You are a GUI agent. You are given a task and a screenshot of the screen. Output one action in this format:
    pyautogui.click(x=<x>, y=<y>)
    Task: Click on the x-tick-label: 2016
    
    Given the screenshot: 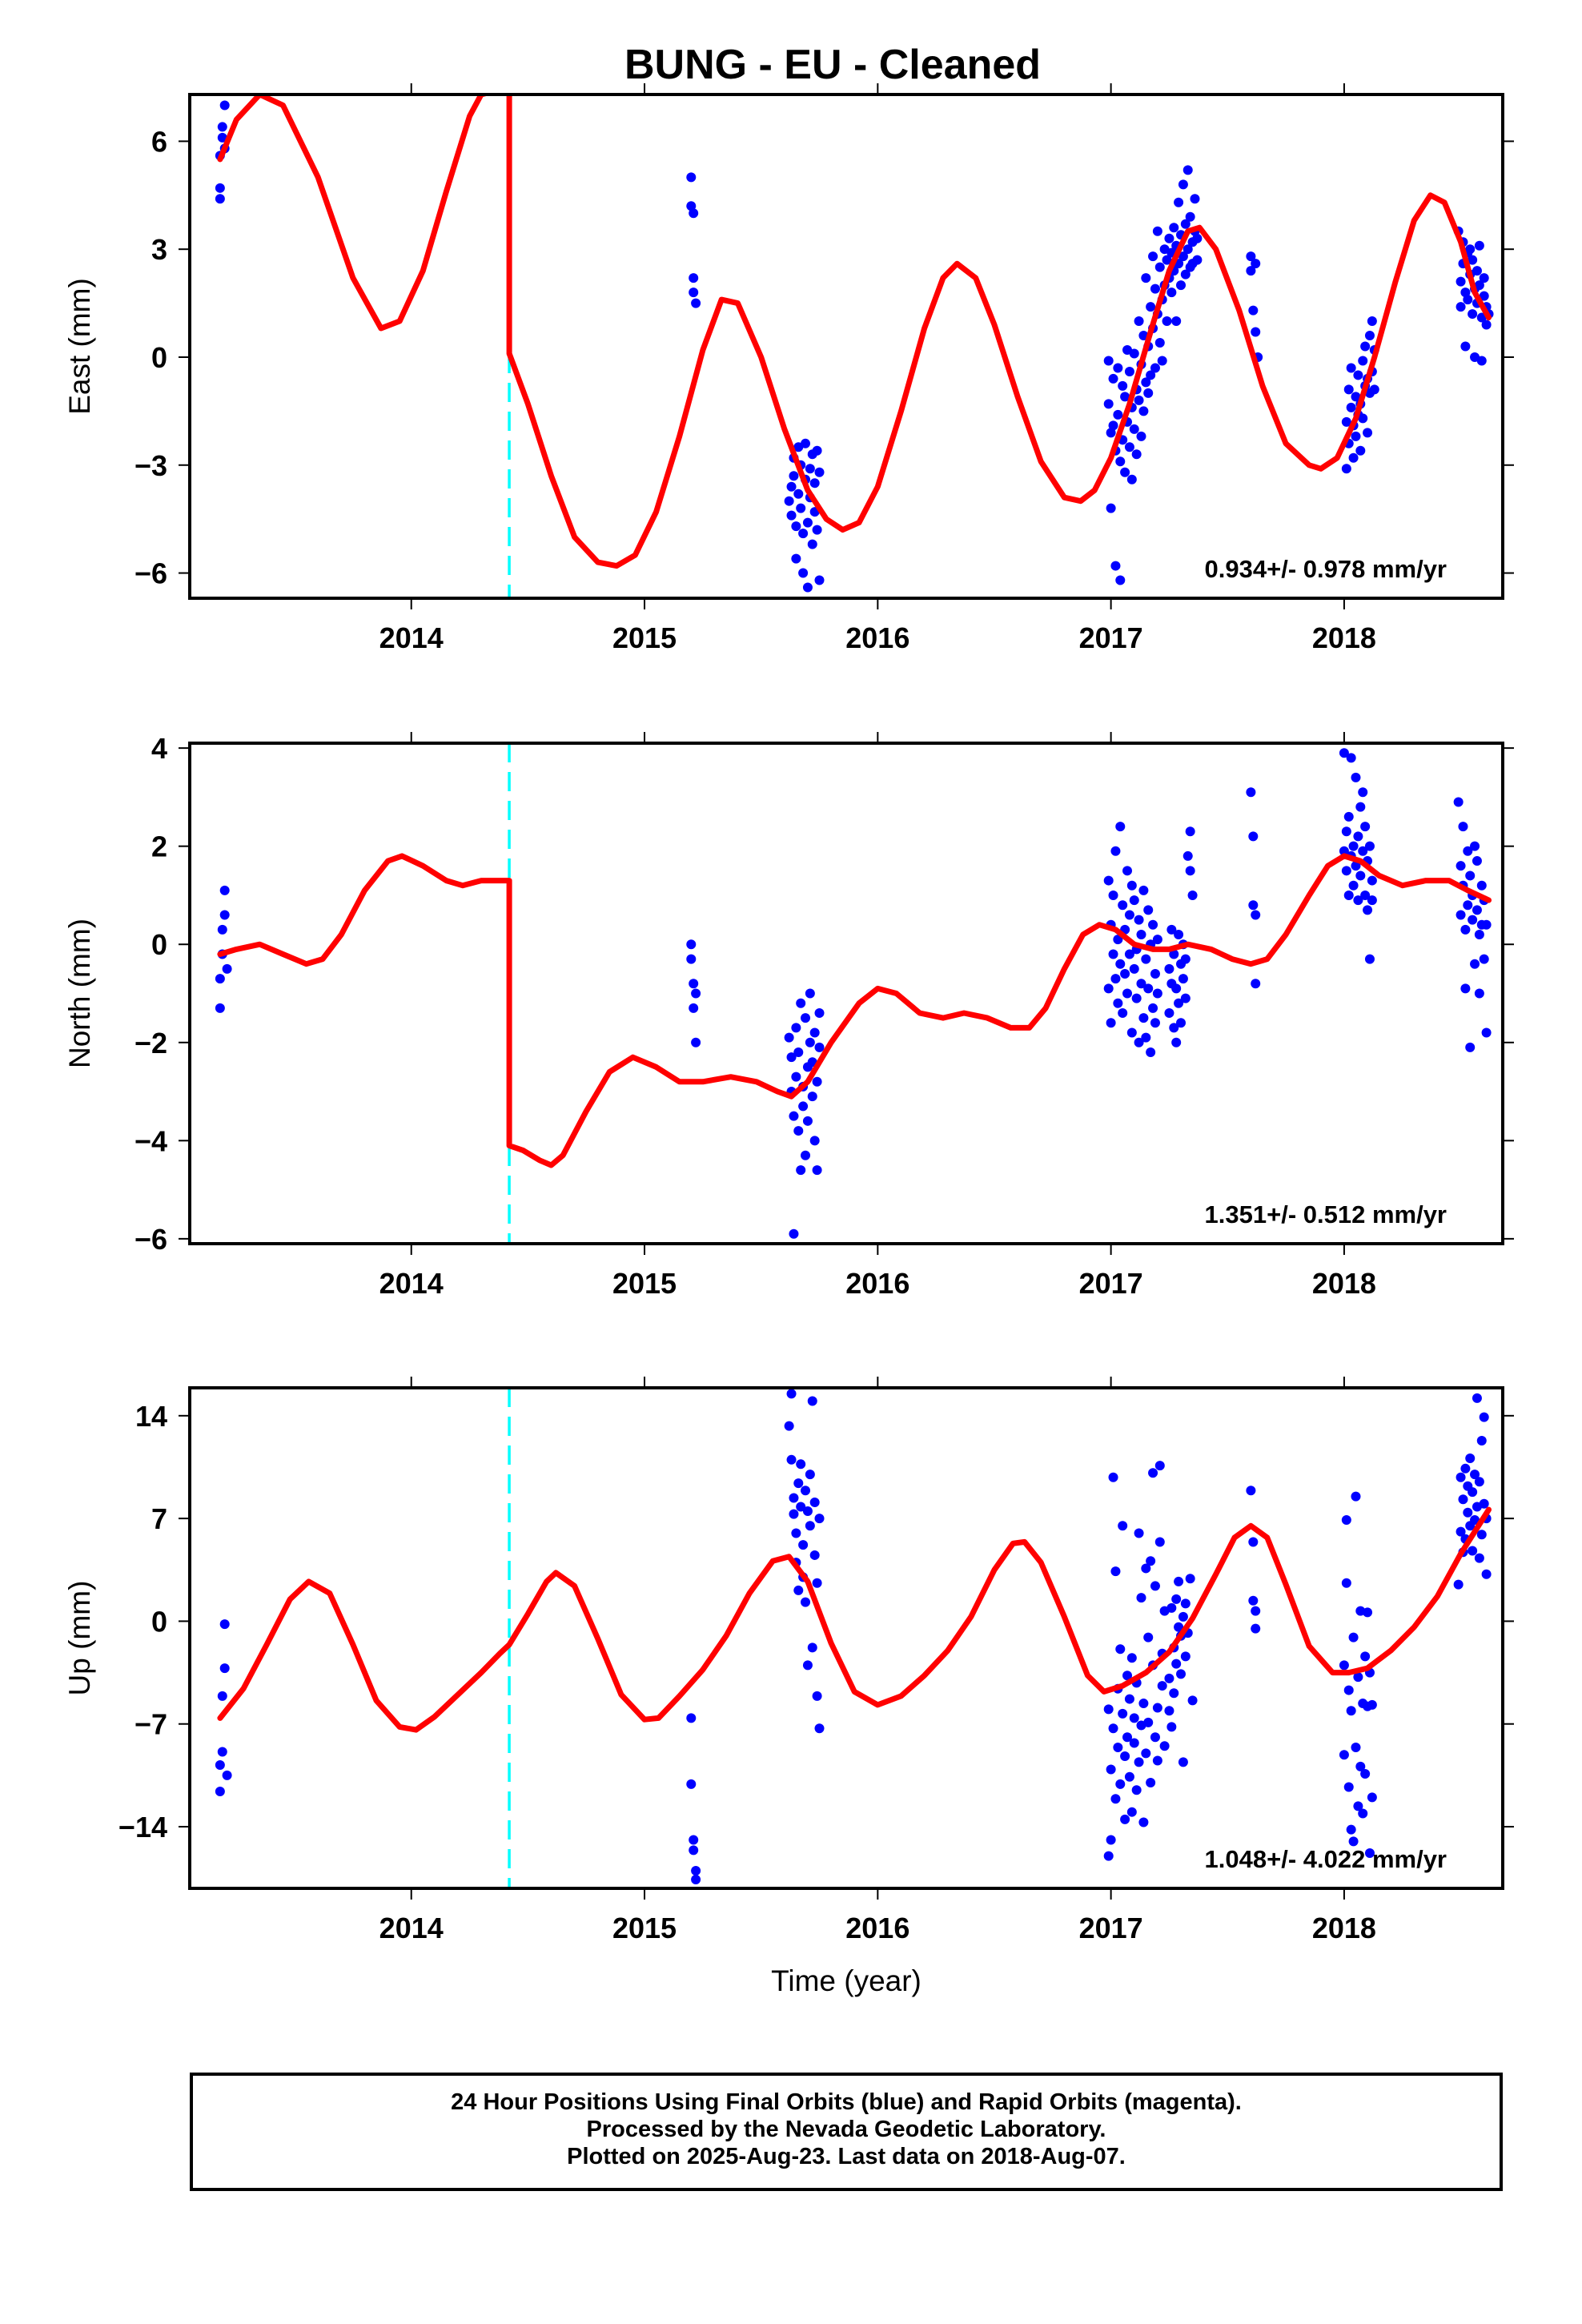 What is the action you would take?
    pyautogui.click(x=877, y=637)
    